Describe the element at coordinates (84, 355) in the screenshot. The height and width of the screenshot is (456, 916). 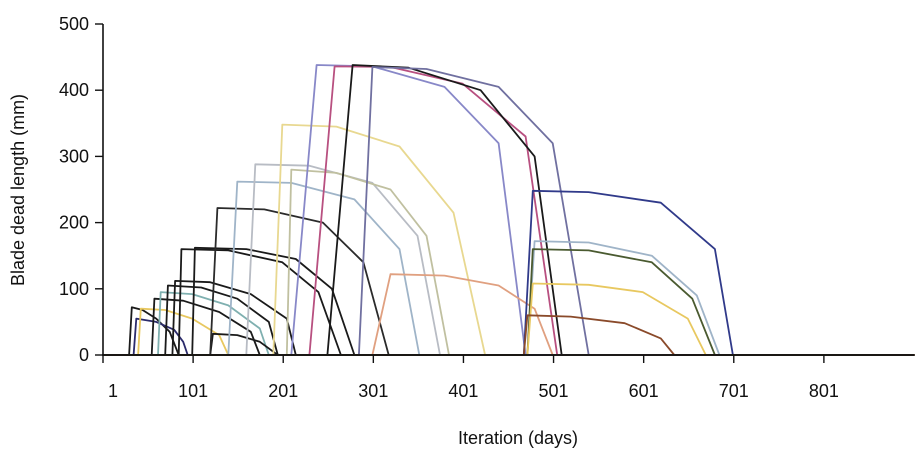
I see `y-tick-label: 0` at that location.